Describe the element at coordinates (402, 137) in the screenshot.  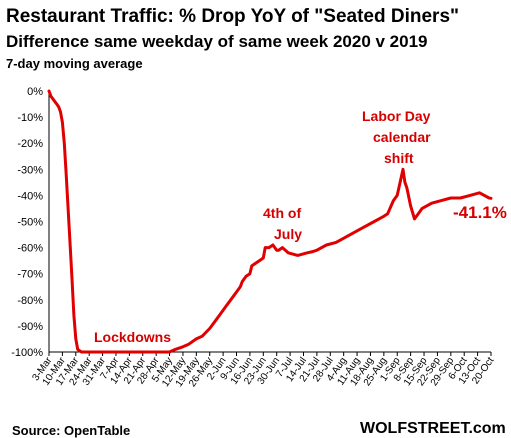
I see `annotation-labor-line2: calendar` at that location.